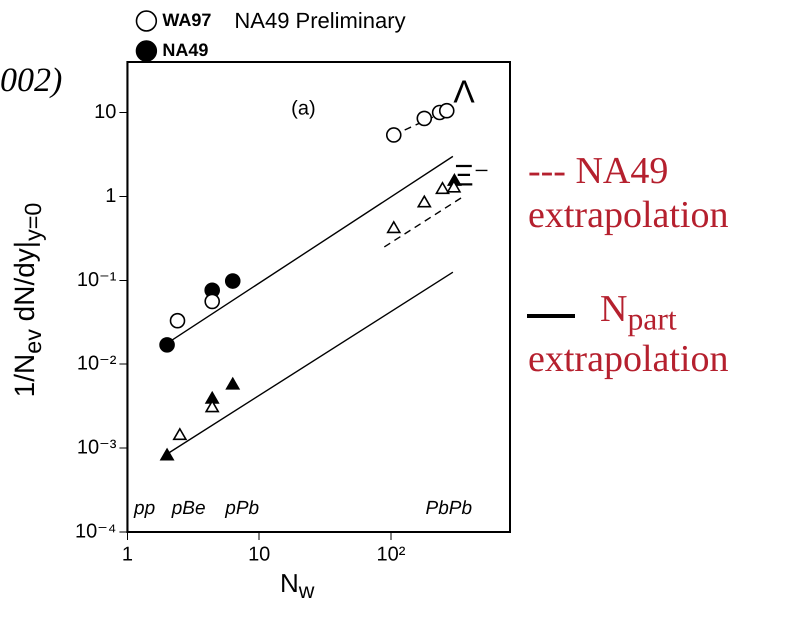 This screenshot has height=618, width=802. What do you see at coordinates (297, 586) in the screenshot?
I see `x-axis-title: N$_{w}$` at bounding box center [297, 586].